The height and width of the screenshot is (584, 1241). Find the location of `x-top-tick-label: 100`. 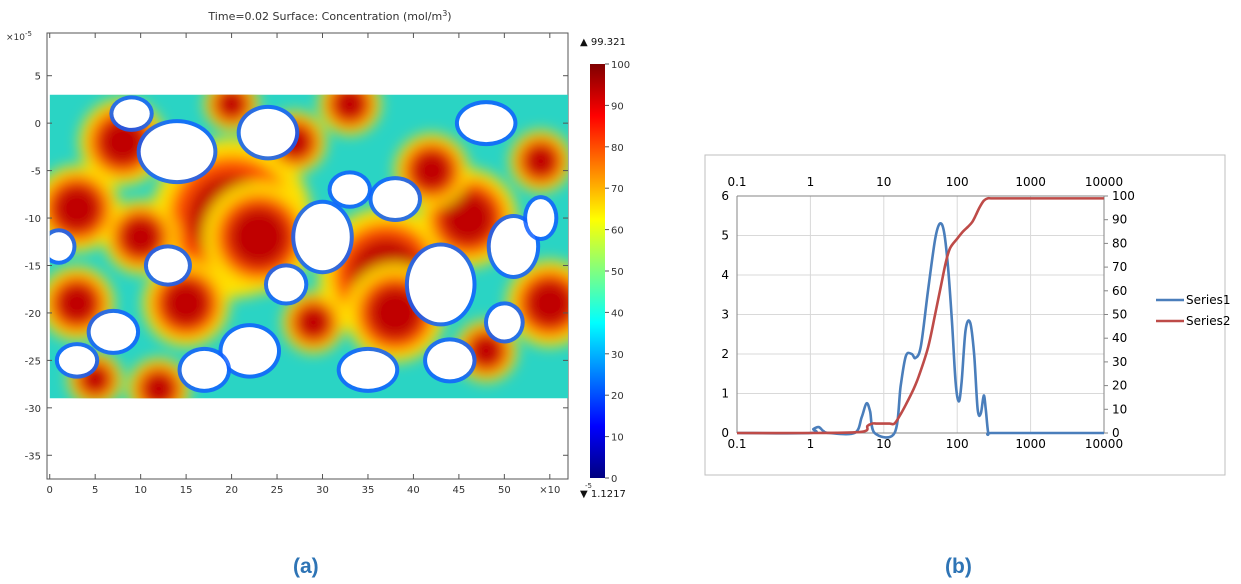

x-top-tick-label: 100 is located at coordinates (957, 182).